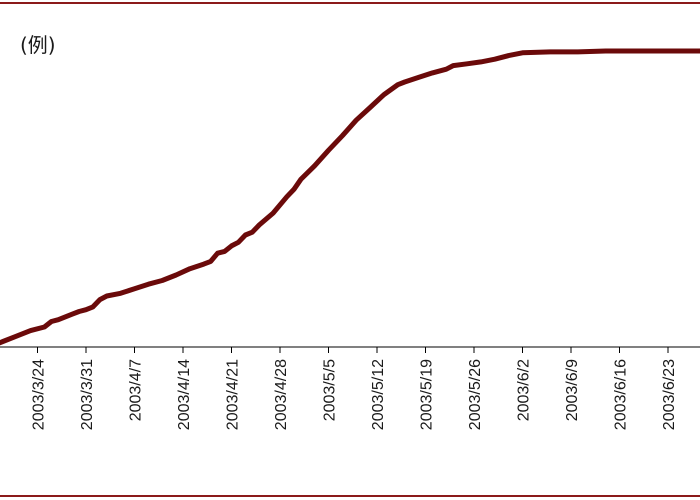  What do you see at coordinates (378, 394) in the screenshot?
I see `x-tick-label-8: 2003/5/12` at bounding box center [378, 394].